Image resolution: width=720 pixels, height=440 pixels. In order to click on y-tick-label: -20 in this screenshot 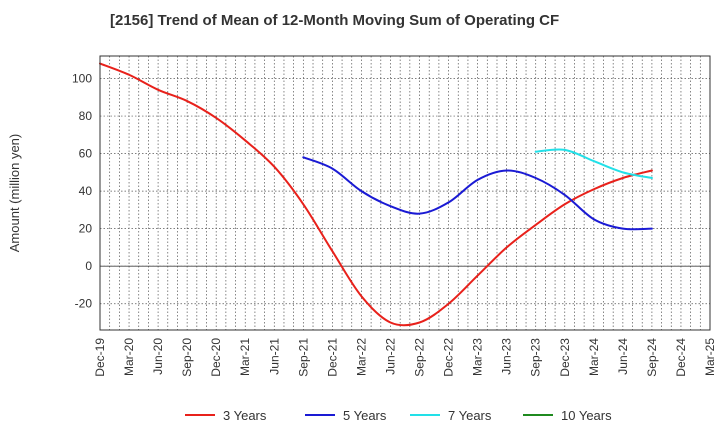, I will do `click(84, 304)`.